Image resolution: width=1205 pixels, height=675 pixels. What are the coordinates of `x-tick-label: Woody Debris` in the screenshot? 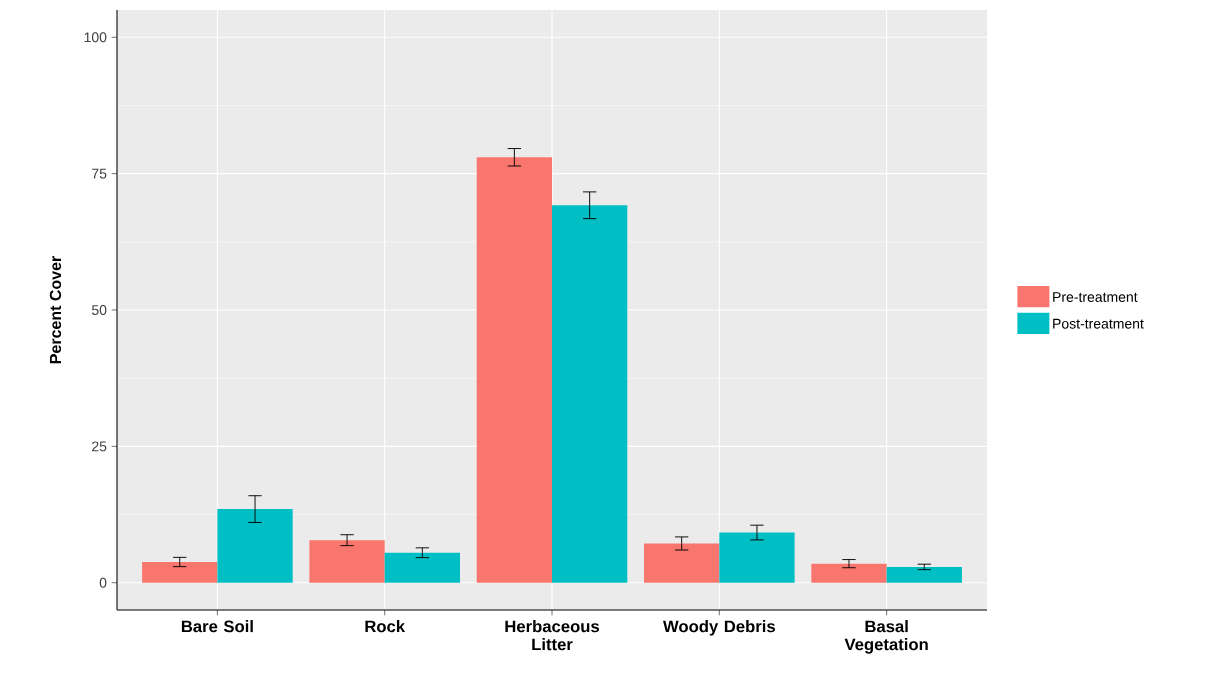 It's located at (719, 628).